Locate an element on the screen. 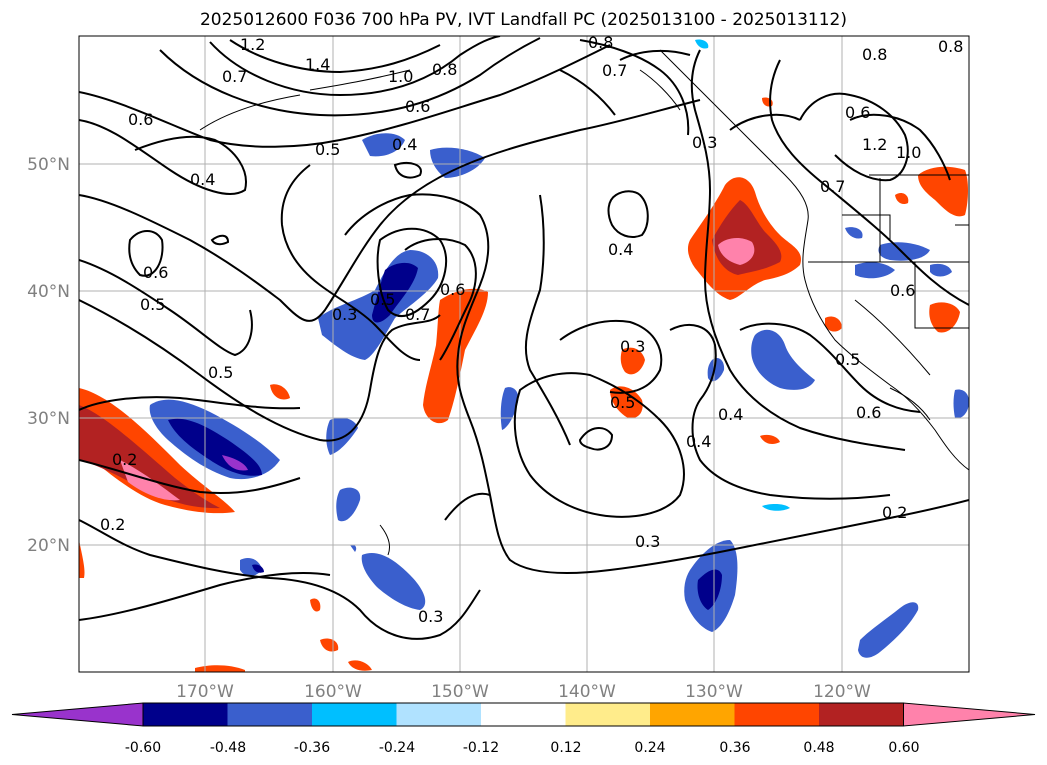  colorbar-tick-label: 0.36 is located at coordinates (734, 748).